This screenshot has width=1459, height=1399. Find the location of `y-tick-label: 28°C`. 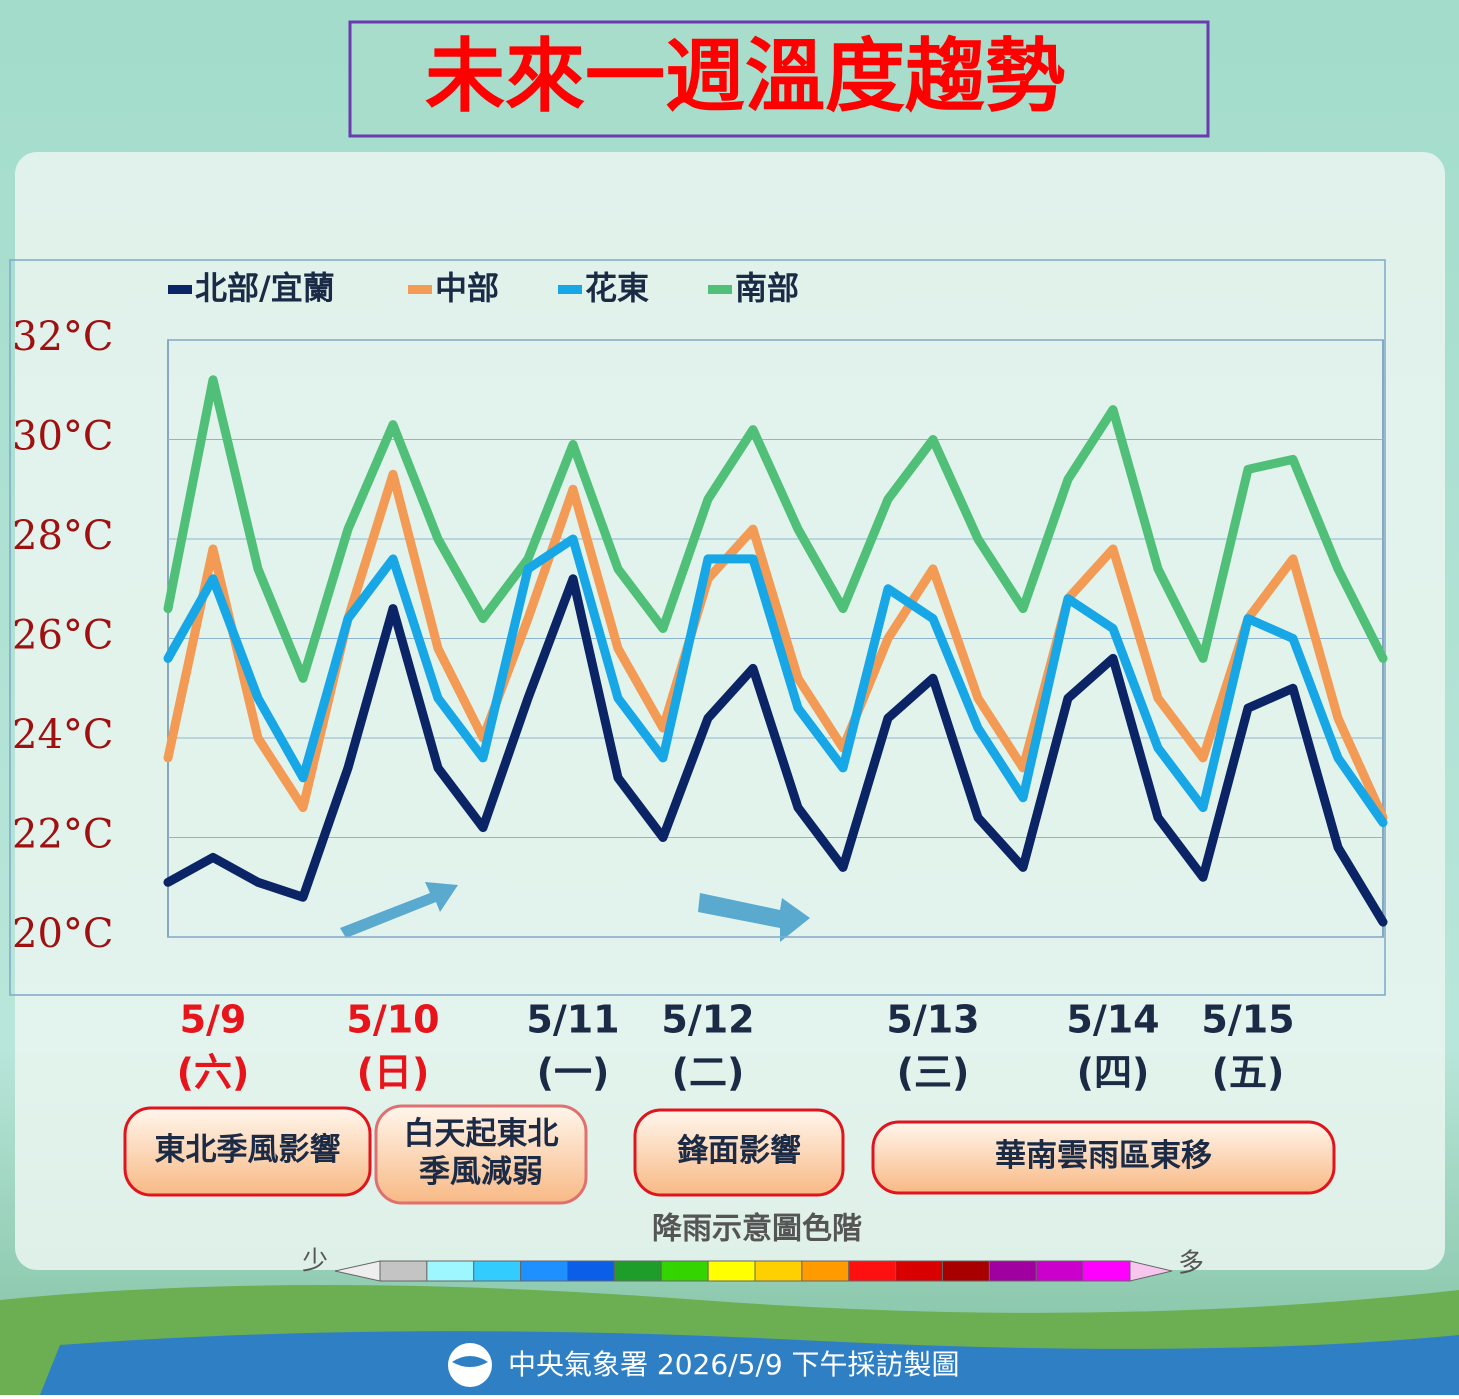

y-tick-label: 28°C is located at coordinates (63, 536).